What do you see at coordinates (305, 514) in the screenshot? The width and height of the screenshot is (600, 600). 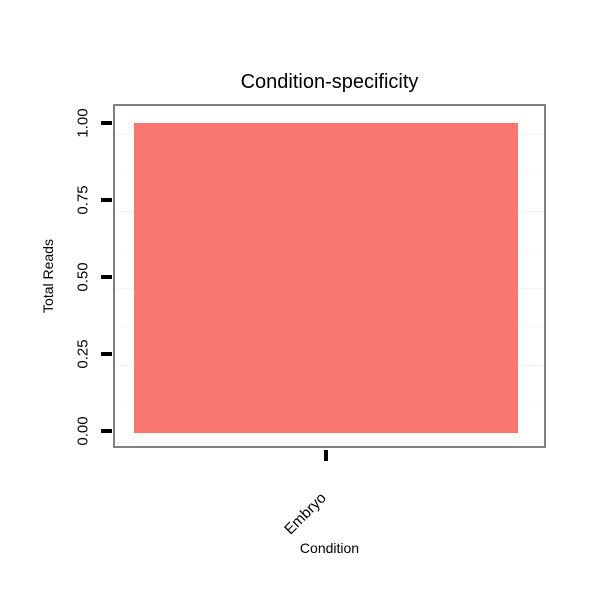 I see `x-tick-label-embryo: Embryo` at bounding box center [305, 514].